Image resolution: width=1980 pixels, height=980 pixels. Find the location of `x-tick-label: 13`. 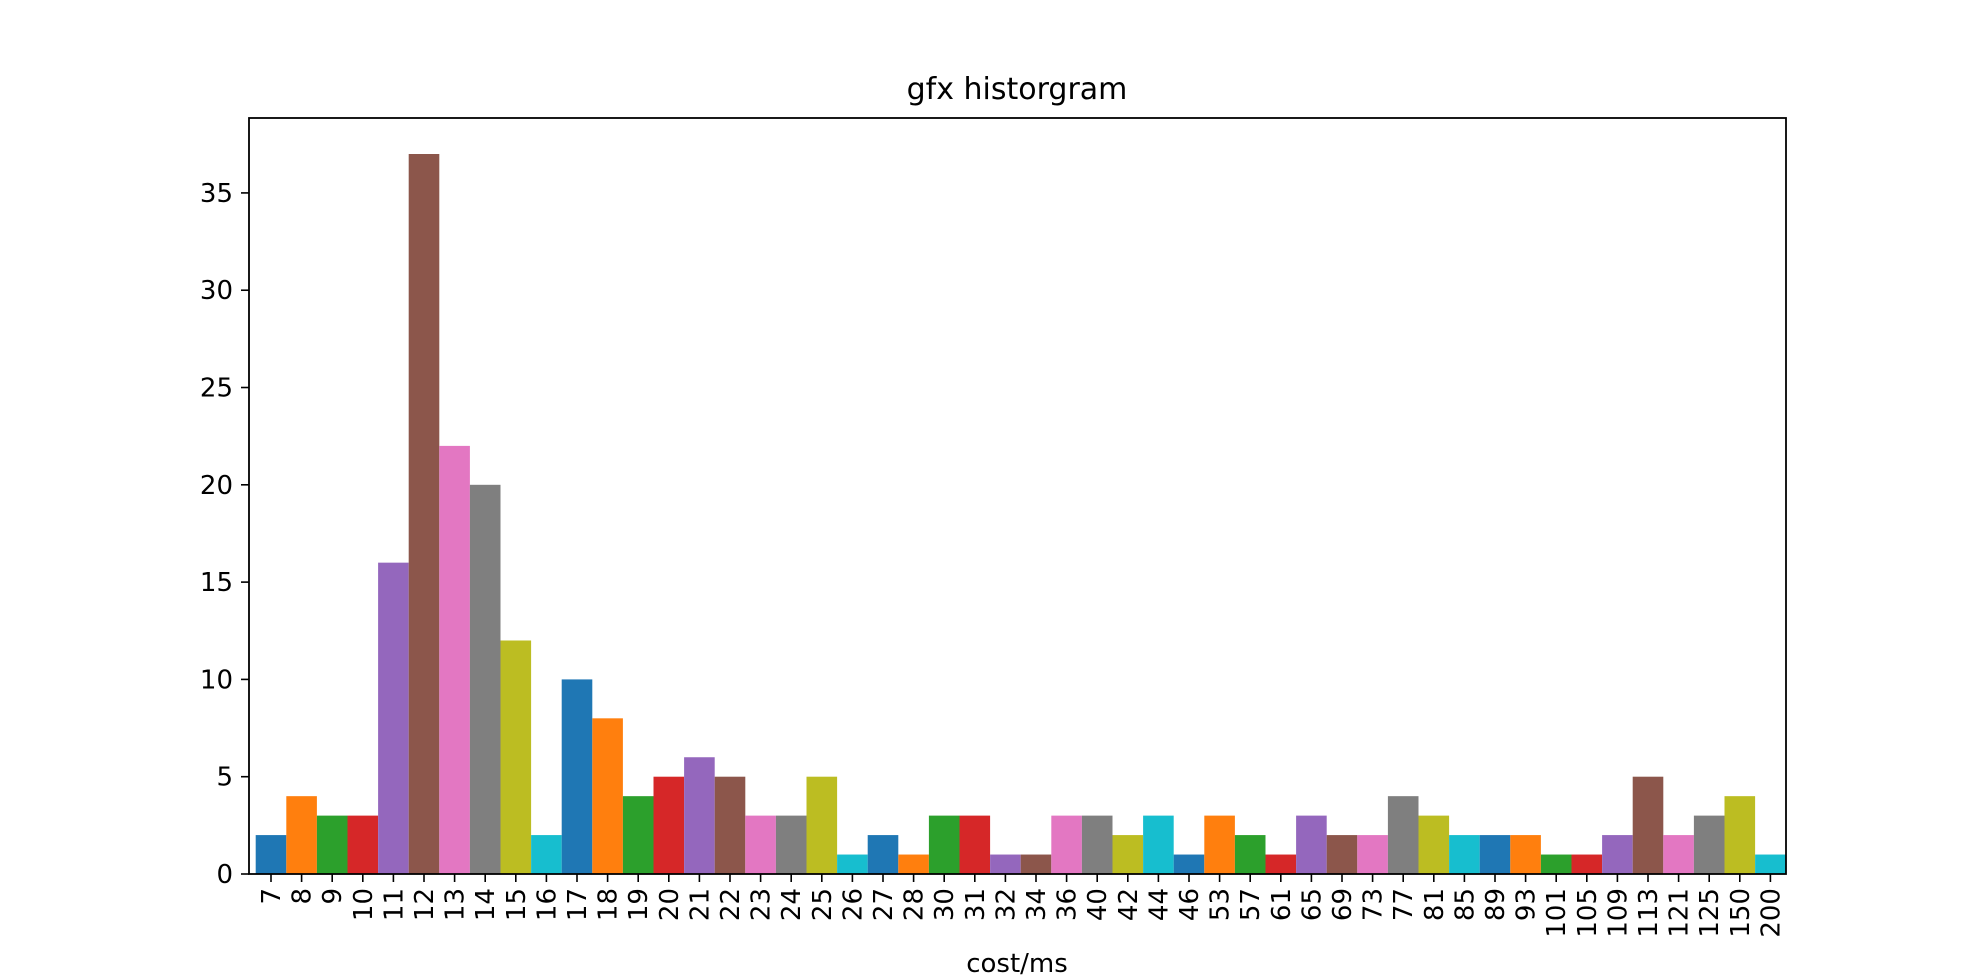

x-tick-label: 13 is located at coordinates (456, 904).